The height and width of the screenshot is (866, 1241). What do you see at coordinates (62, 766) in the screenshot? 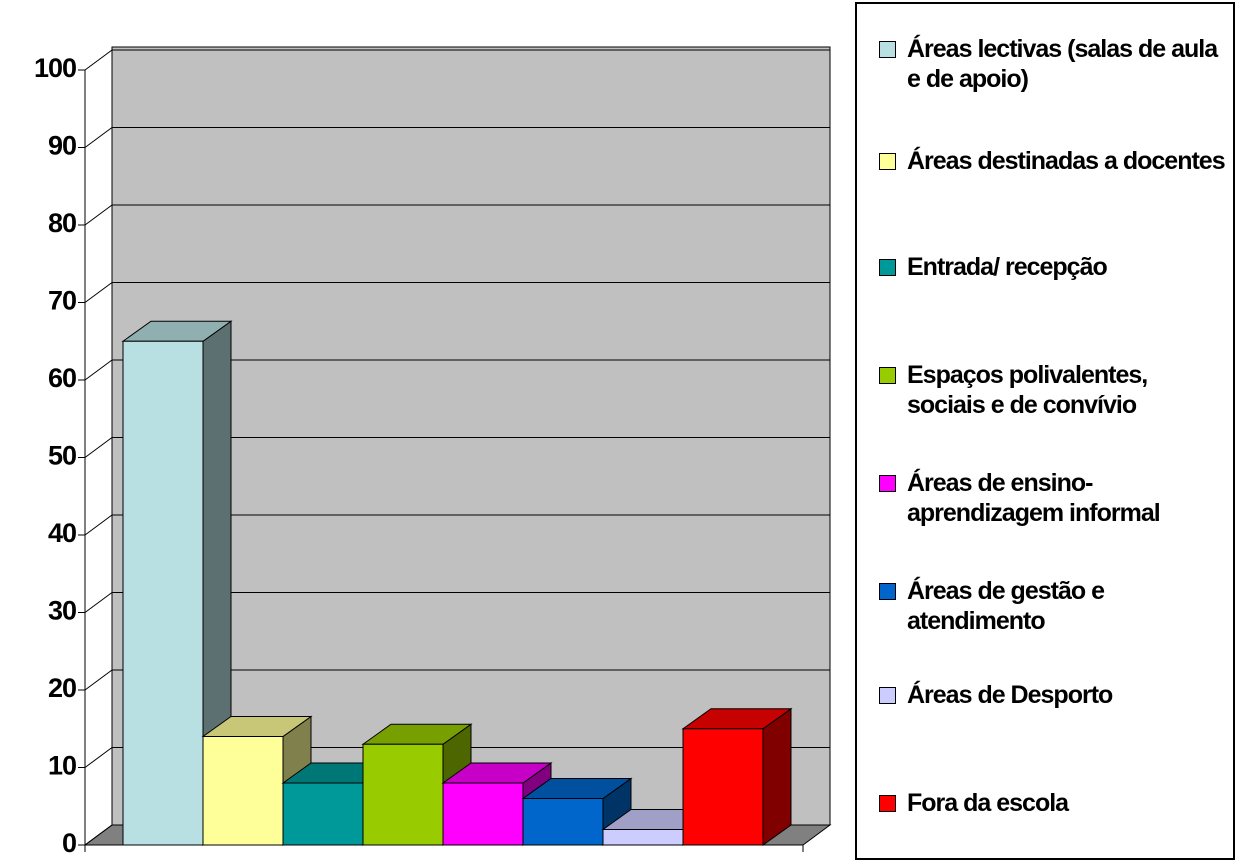
I see `y-tick-label: 10` at bounding box center [62, 766].